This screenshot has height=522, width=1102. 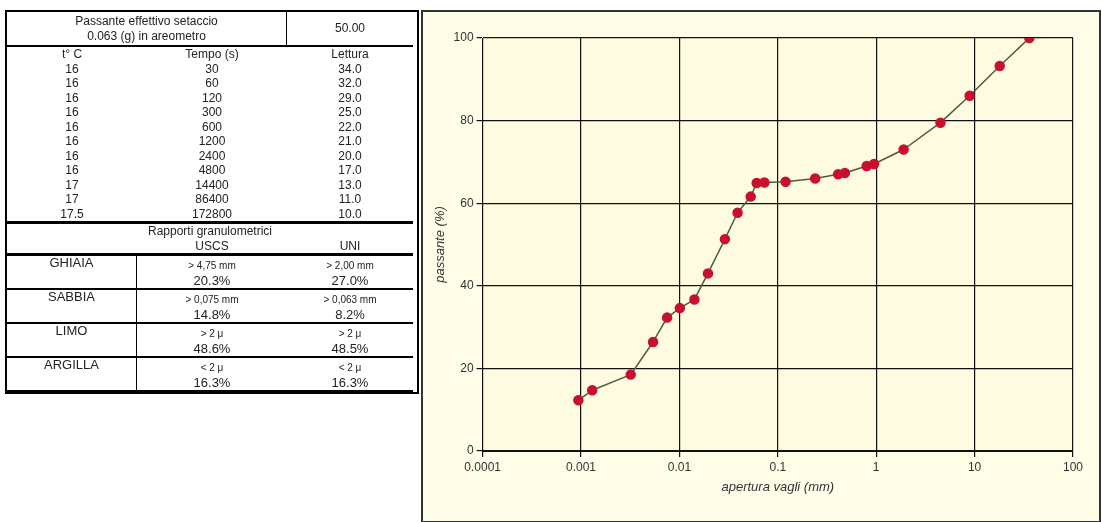 I want to click on text: > 4,75 mm, so click(x=212, y=266).